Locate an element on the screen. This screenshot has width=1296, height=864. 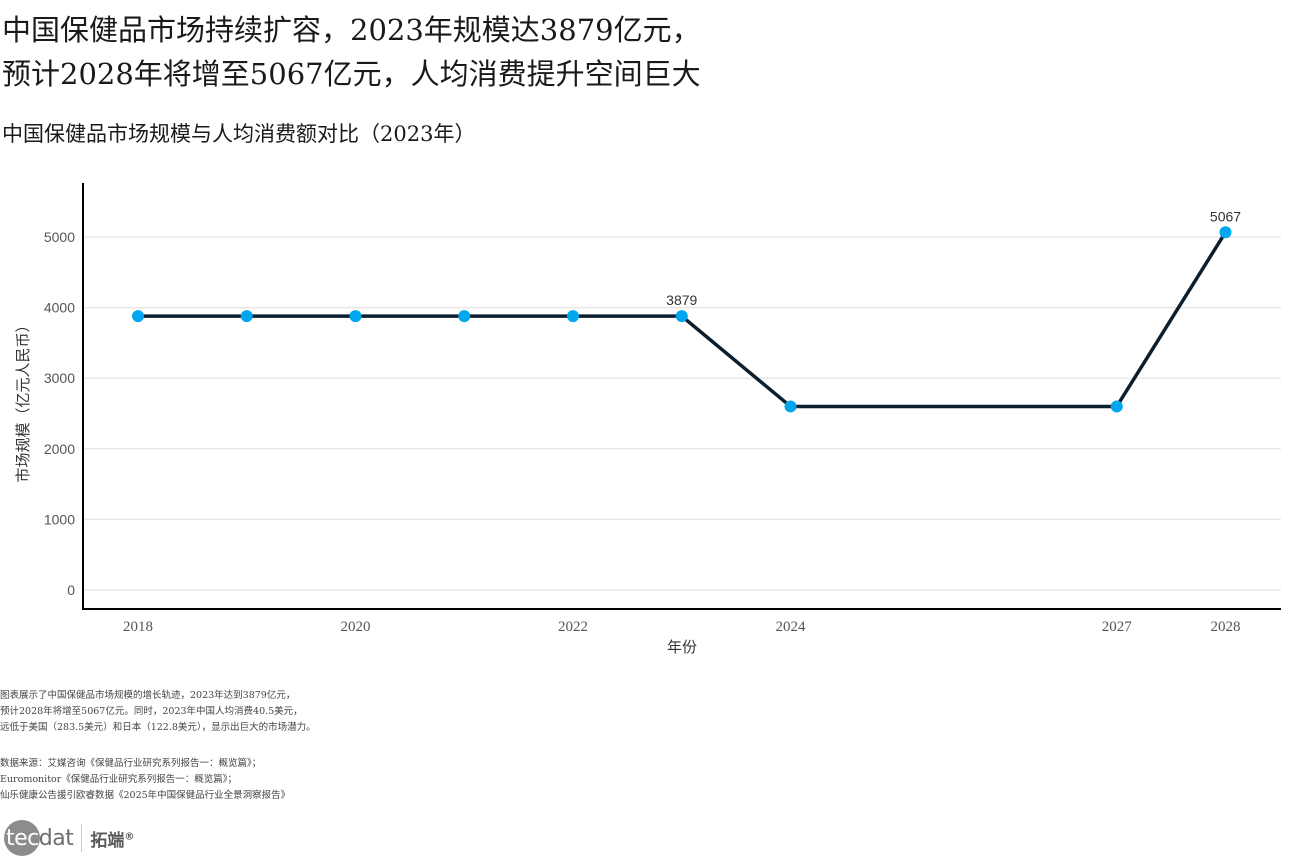
x-tick-label: 2018 is located at coordinates (138, 627).